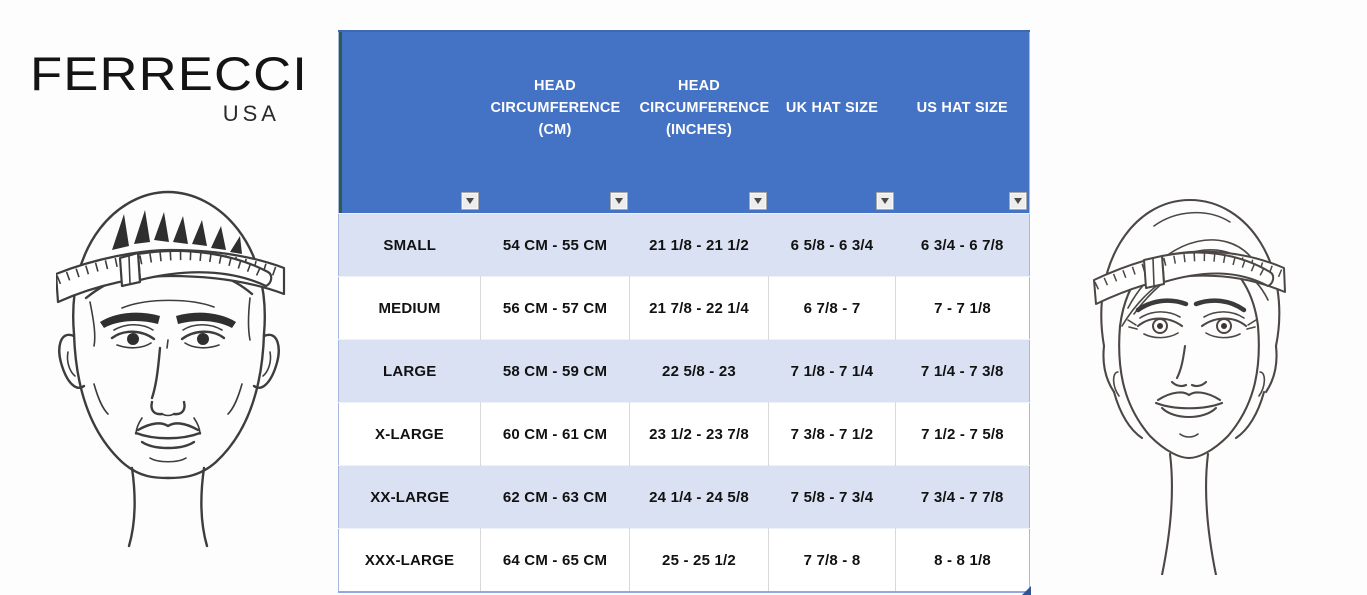  Describe the element at coordinates (555, 308) in the screenshot. I see `cell-cm: 56 CM - 57 CM` at that location.